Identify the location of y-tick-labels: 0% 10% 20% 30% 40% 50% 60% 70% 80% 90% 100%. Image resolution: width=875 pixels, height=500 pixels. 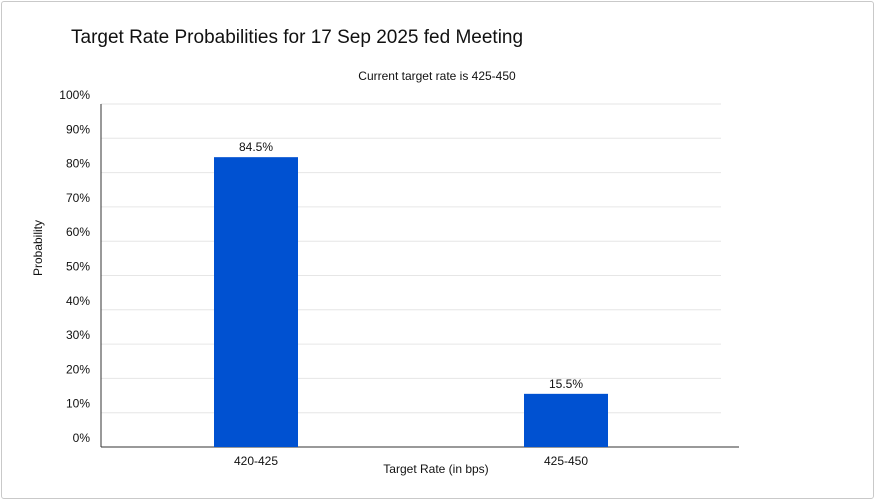
(74, 266).